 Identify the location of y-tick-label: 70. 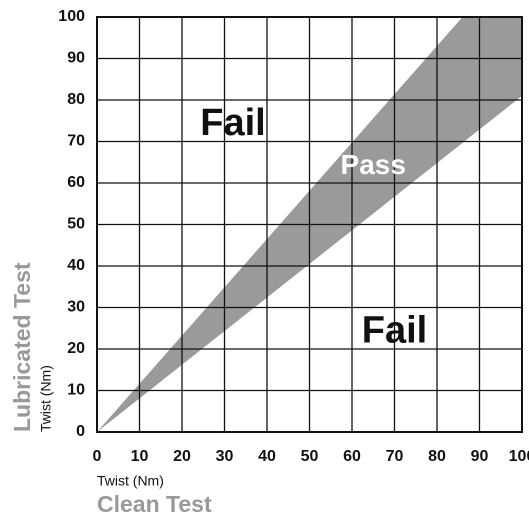
(76, 141).